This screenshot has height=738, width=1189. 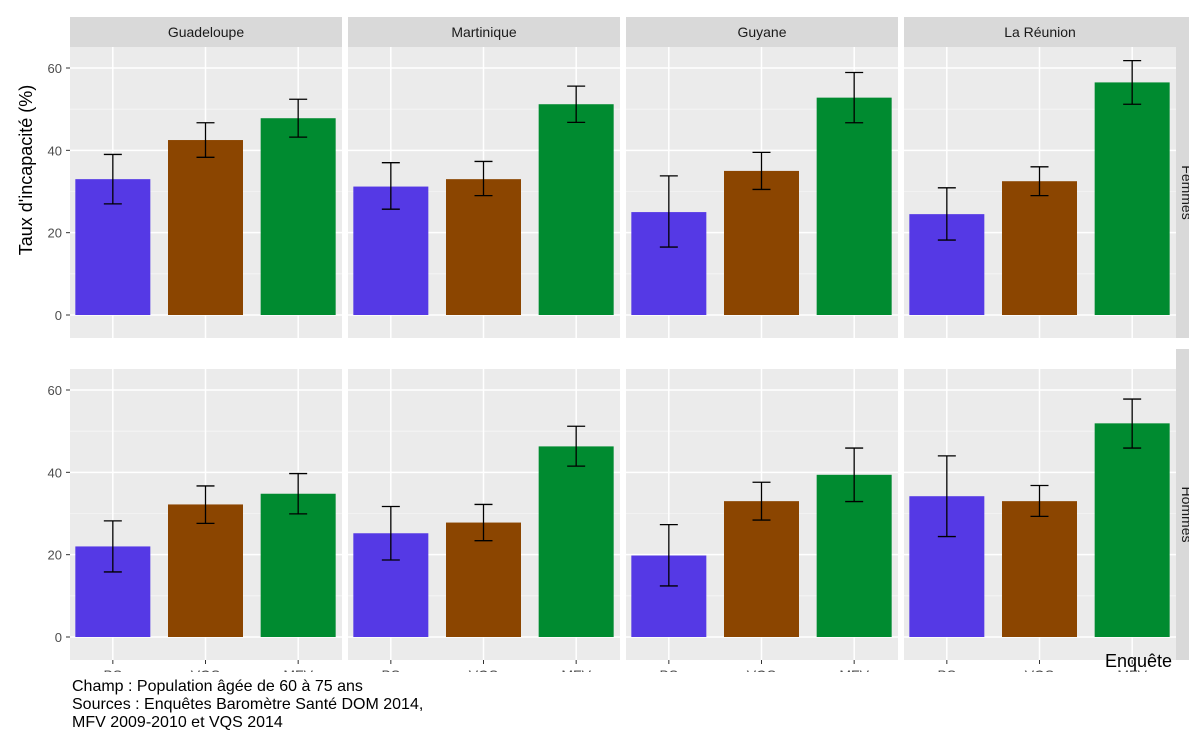 What do you see at coordinates (177, 722) in the screenshot?
I see `note-sources-continued: MFV 2009-2010 et VQS 2014` at bounding box center [177, 722].